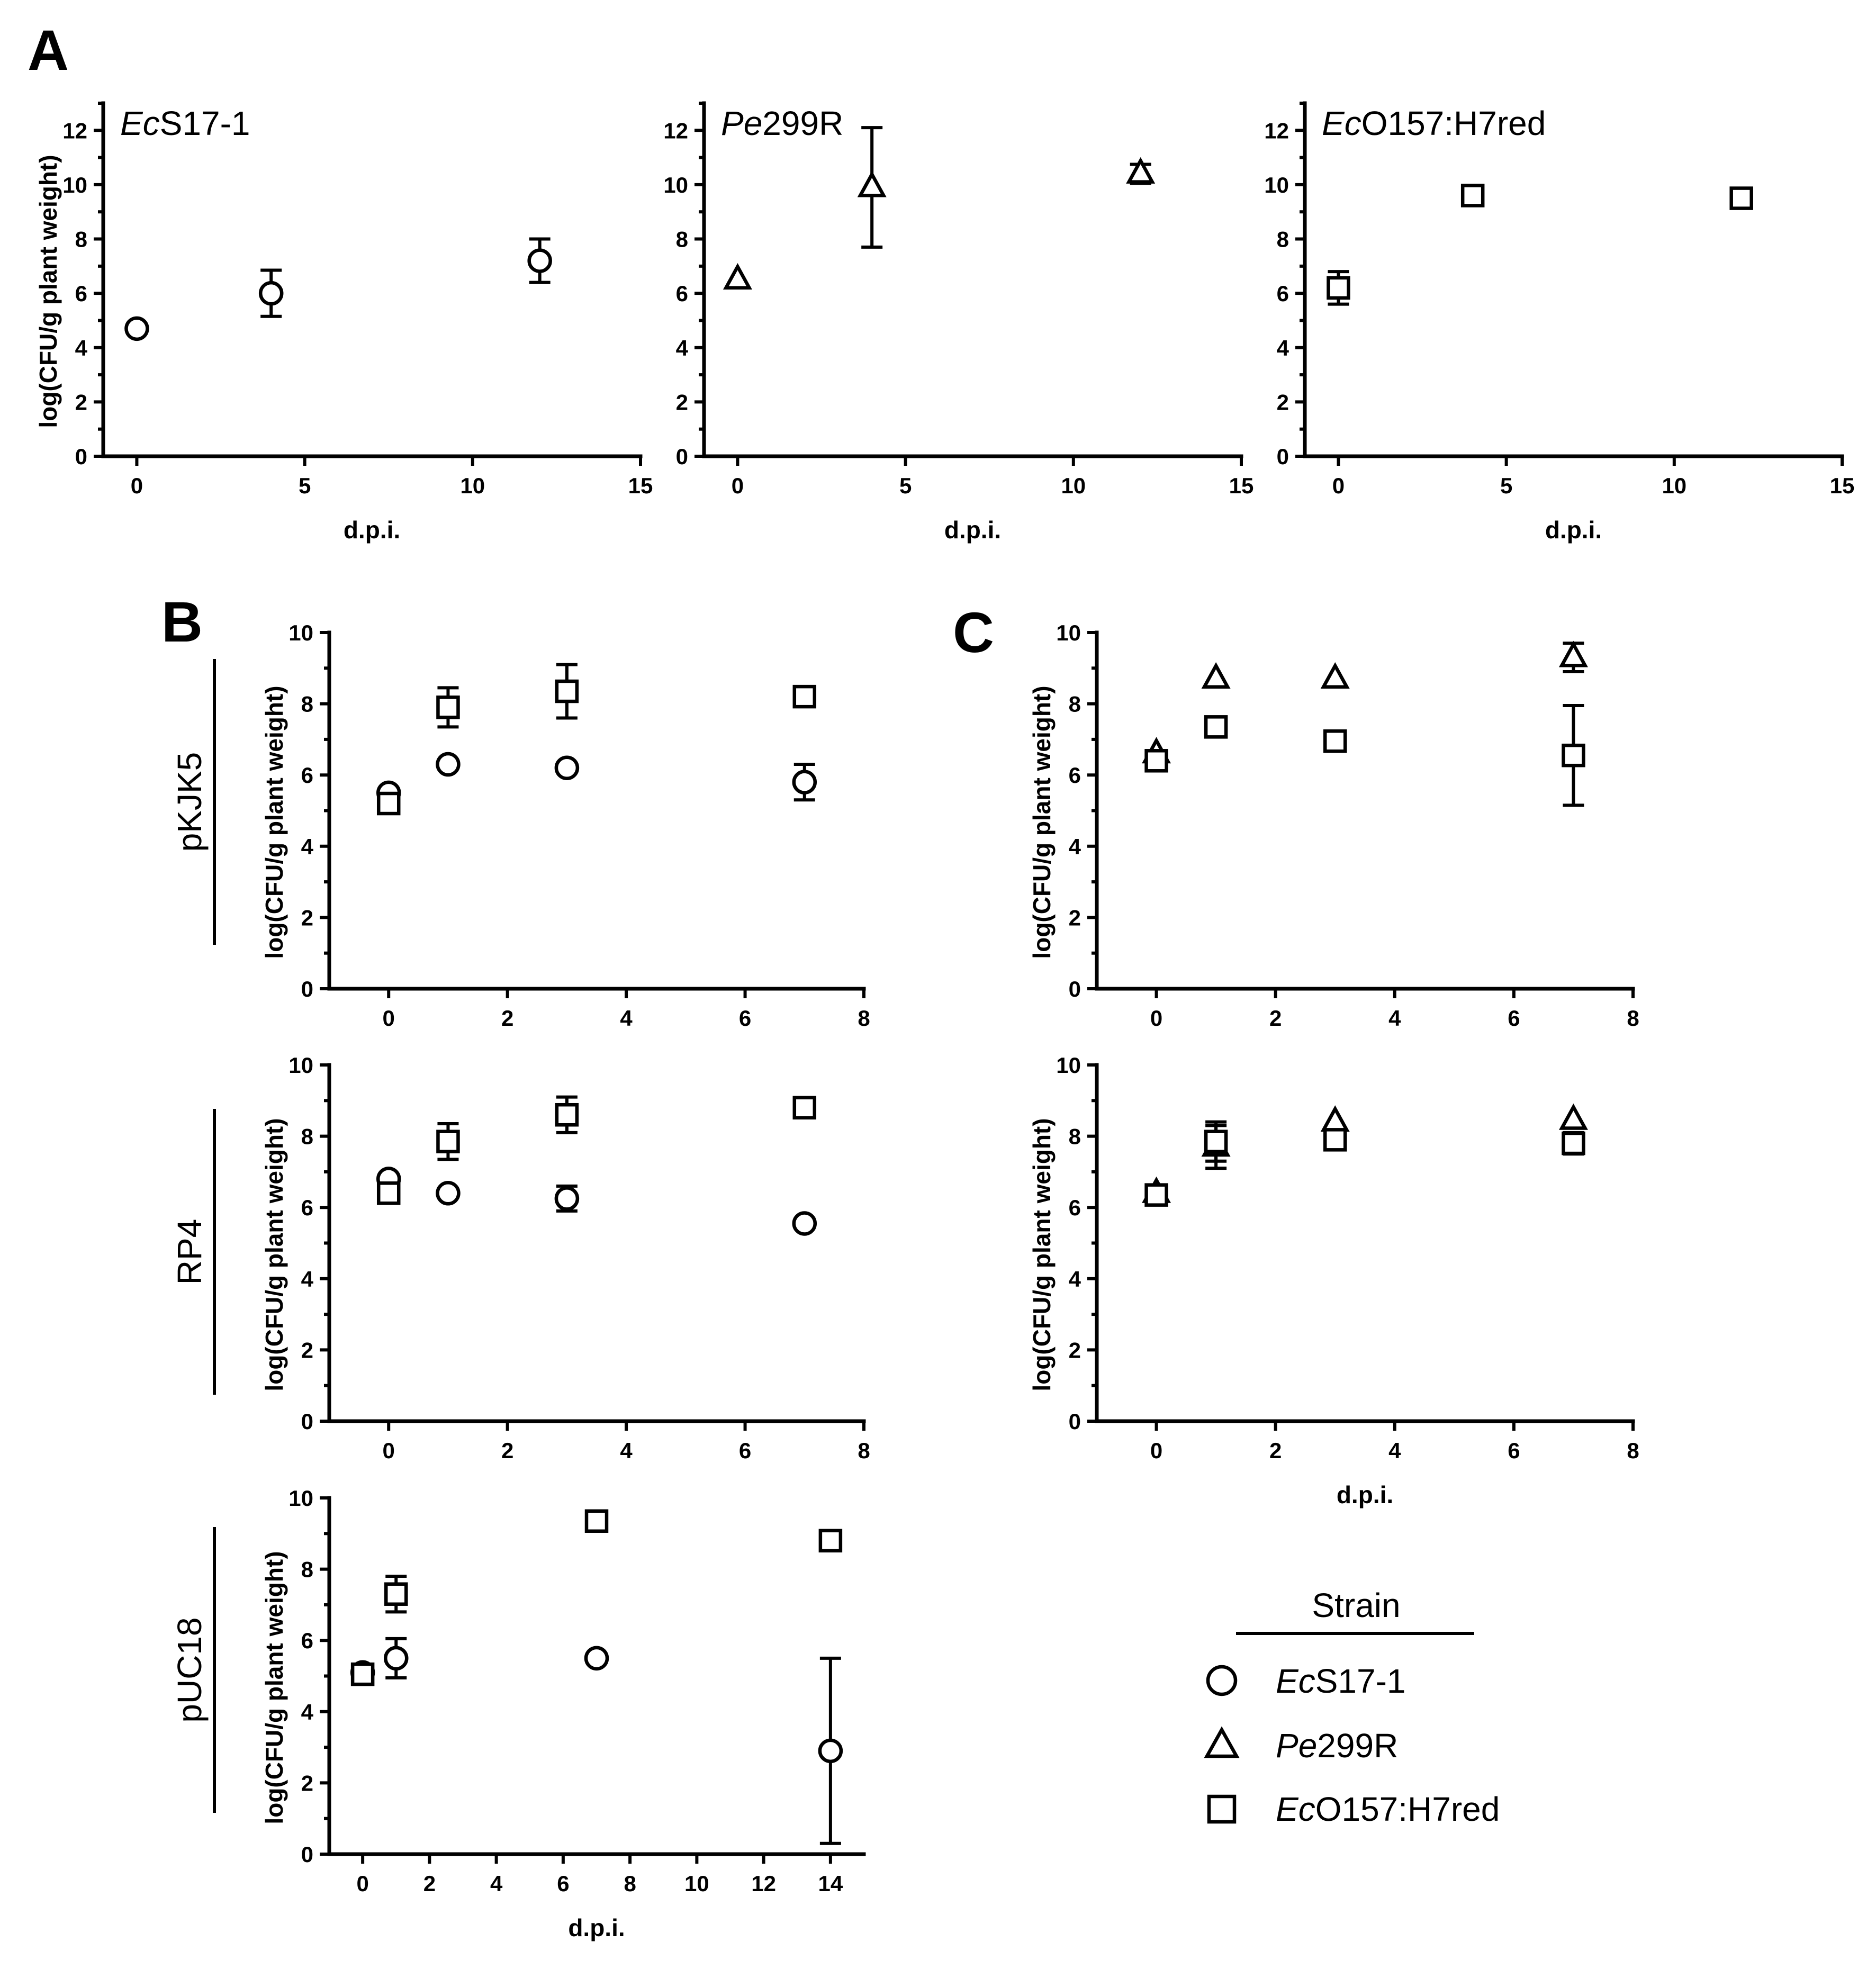 This screenshot has height=1969, width=1876. I want to click on legend-entry-pe299r: Pe299R, so click(1337, 1746).